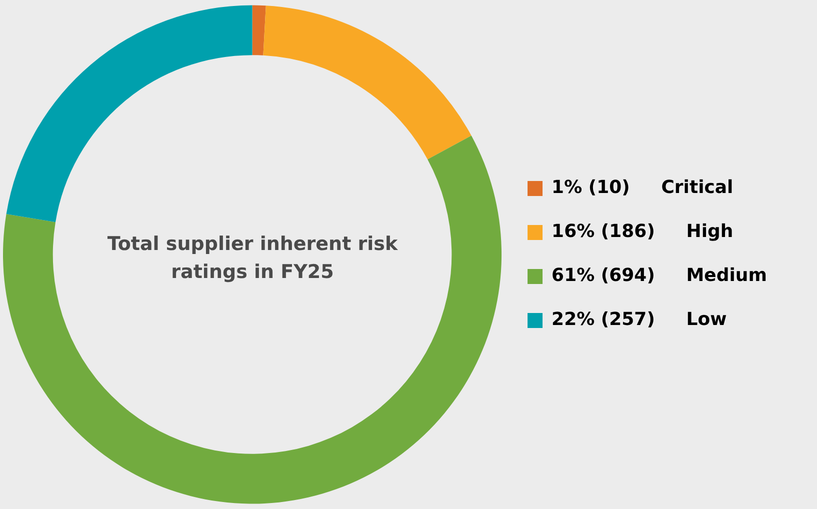 The height and width of the screenshot is (509, 817). I want to click on text: Total supplier inherent risk ratings in FY25, so click(252, 258).